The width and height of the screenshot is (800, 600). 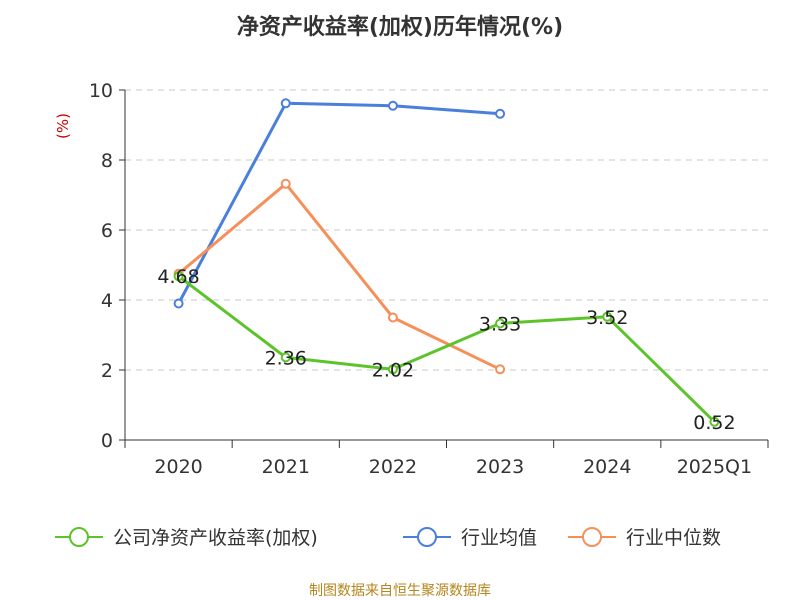 I want to click on legend-label-1: 行业均值, so click(x=499, y=538).